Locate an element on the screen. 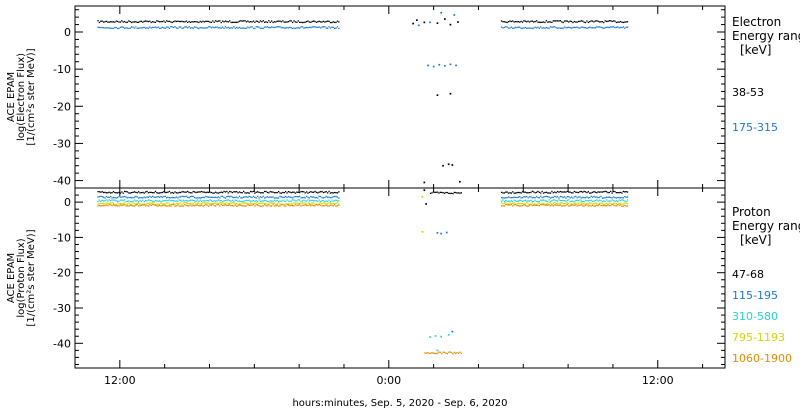 Image resolution: width=800 pixels, height=410 pixels. x-tick-label: 0:00 is located at coordinates (388, 380).